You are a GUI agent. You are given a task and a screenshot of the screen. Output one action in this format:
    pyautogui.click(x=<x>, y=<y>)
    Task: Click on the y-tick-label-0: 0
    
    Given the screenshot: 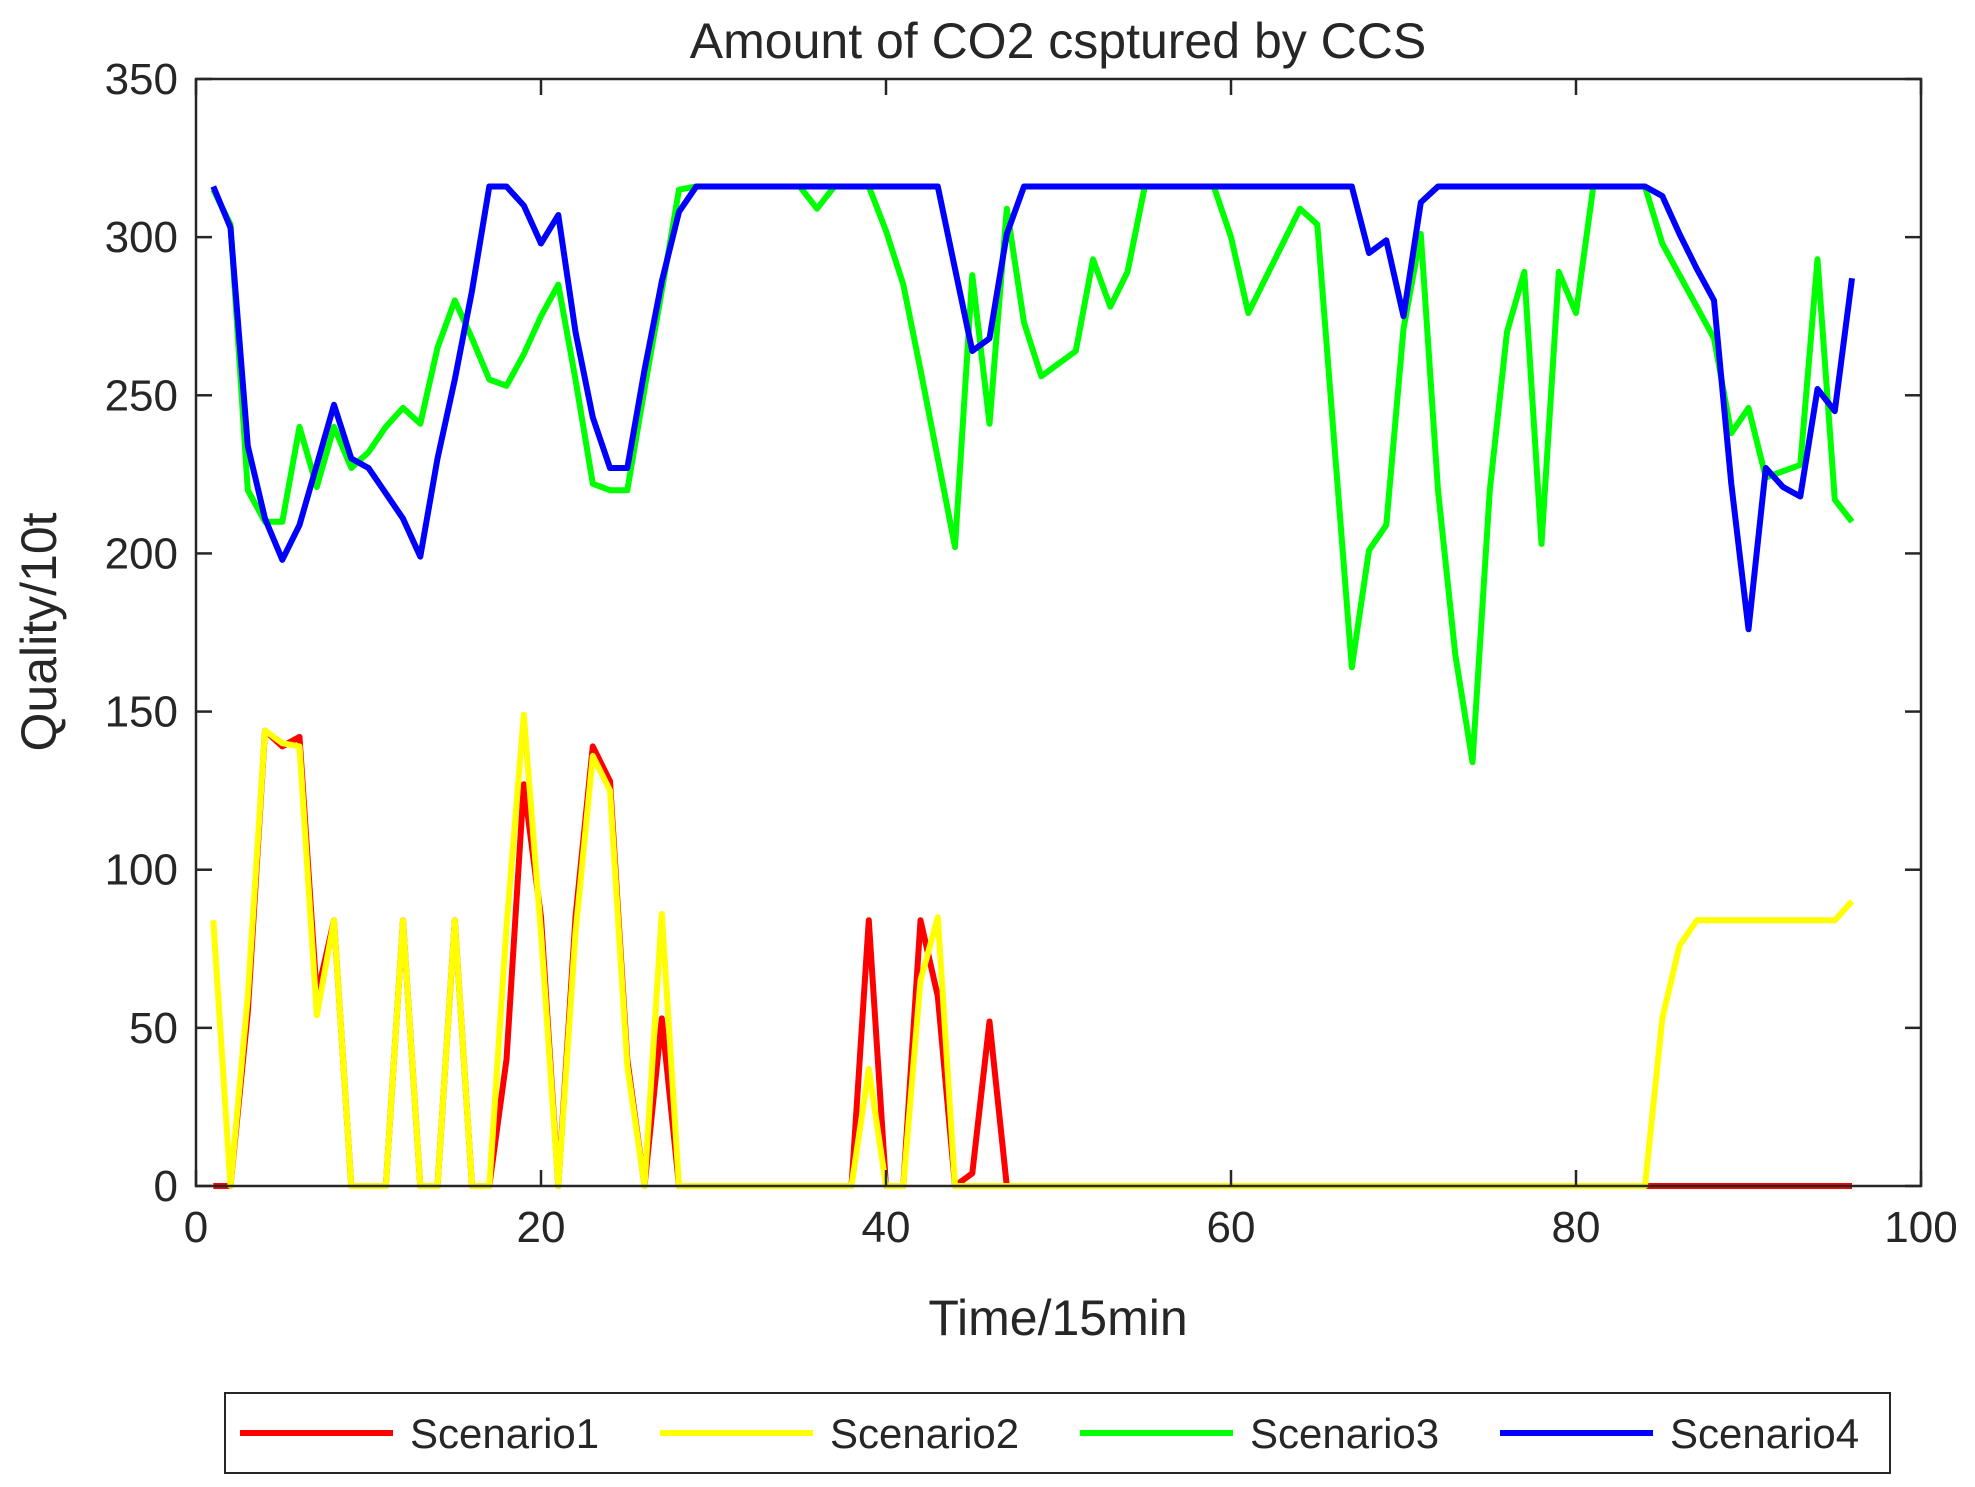 What is the action you would take?
    pyautogui.click(x=166, y=1186)
    